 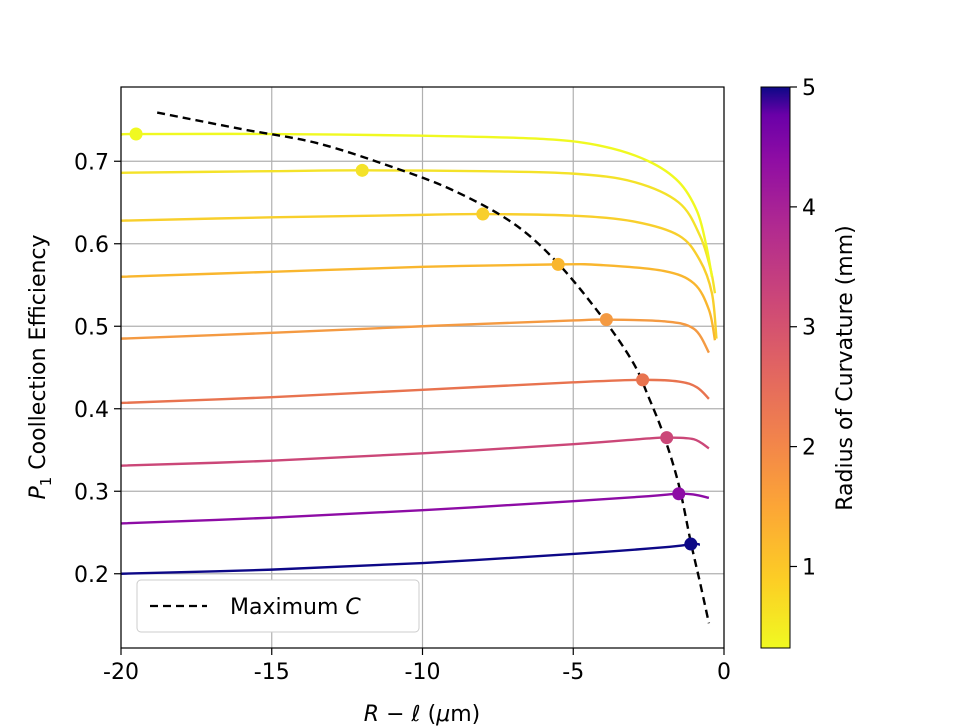 I want to click on colorbar-tick-label-3: 4, so click(x=809, y=208).